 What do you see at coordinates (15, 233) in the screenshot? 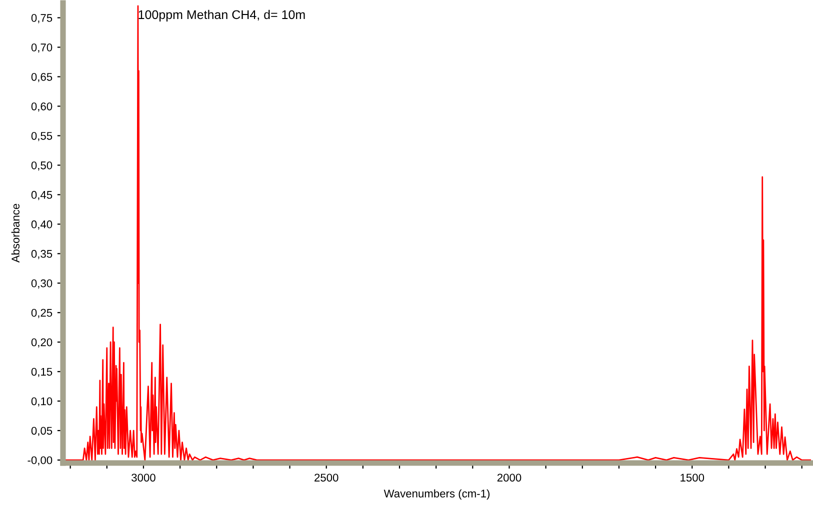
I see `y-axis-title: Absorbance` at bounding box center [15, 233].